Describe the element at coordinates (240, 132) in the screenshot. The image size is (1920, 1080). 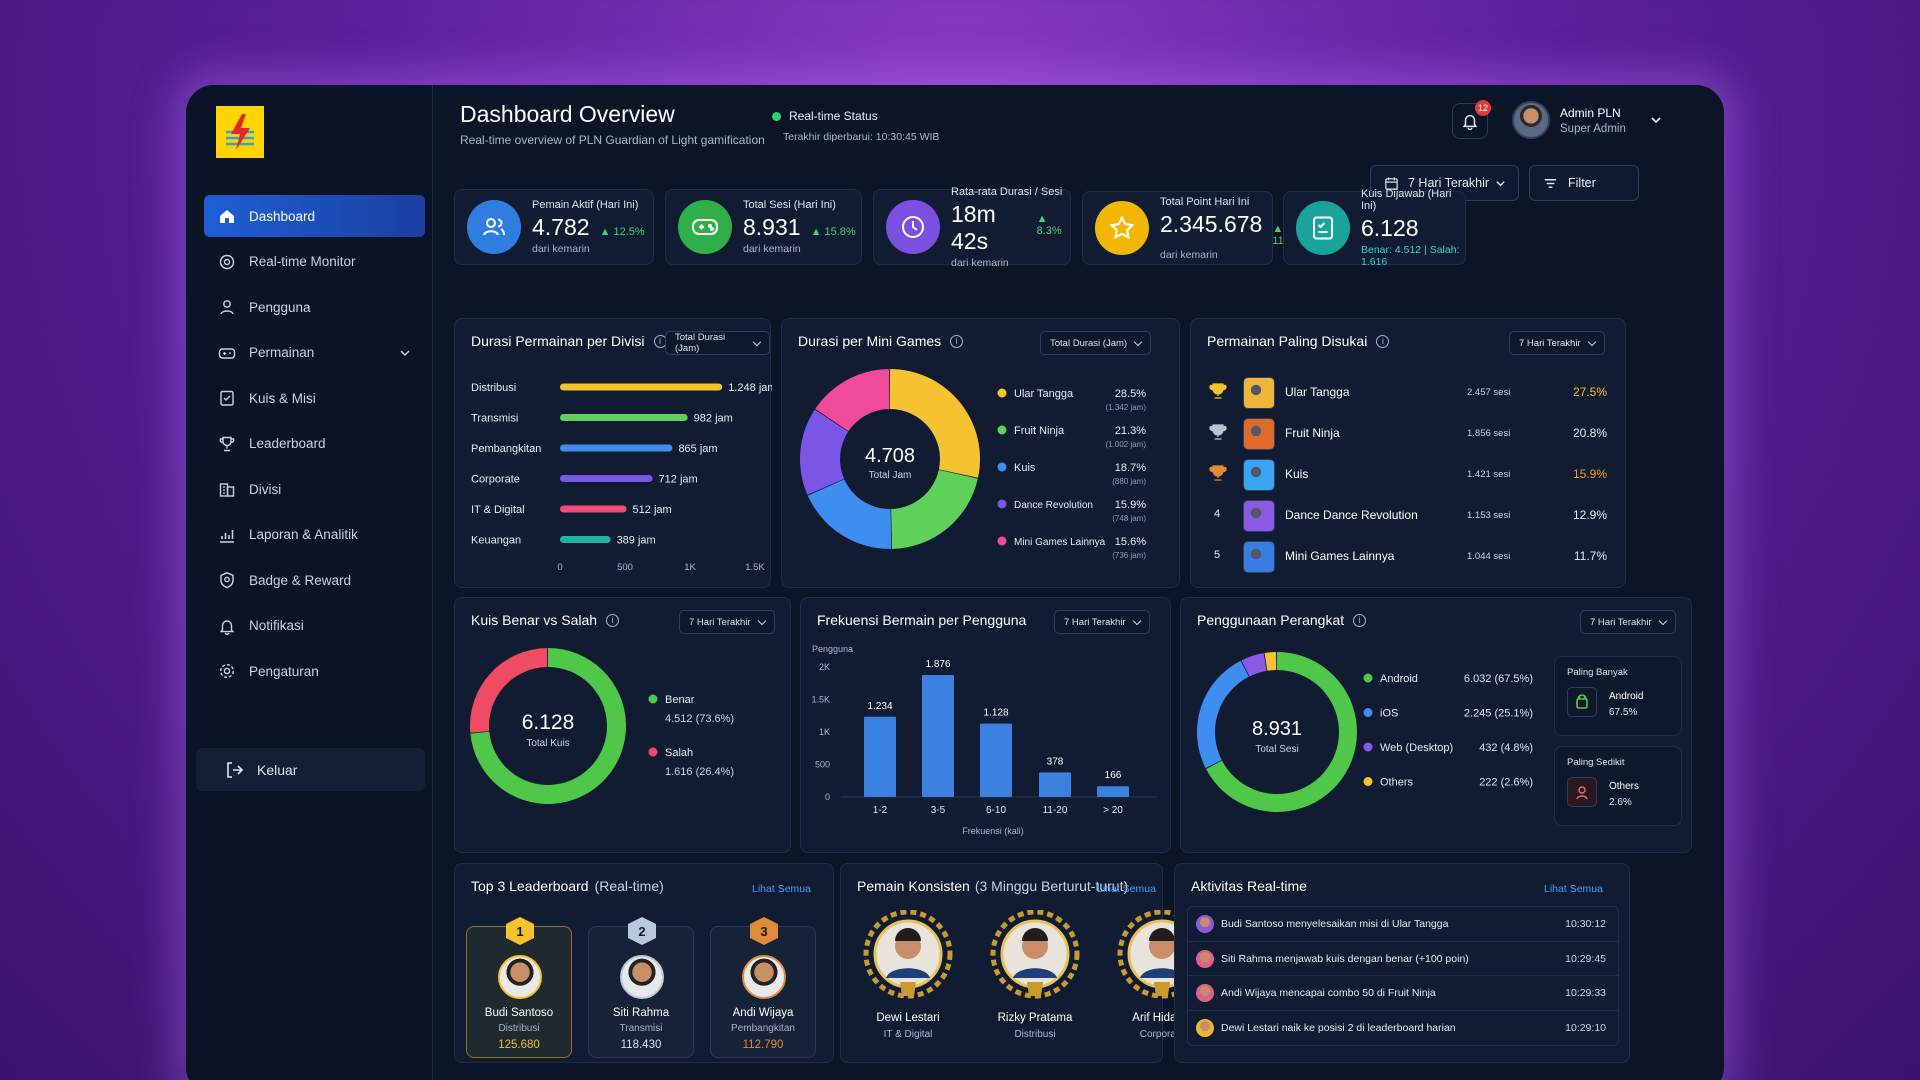
I see `pln-logo` at that location.